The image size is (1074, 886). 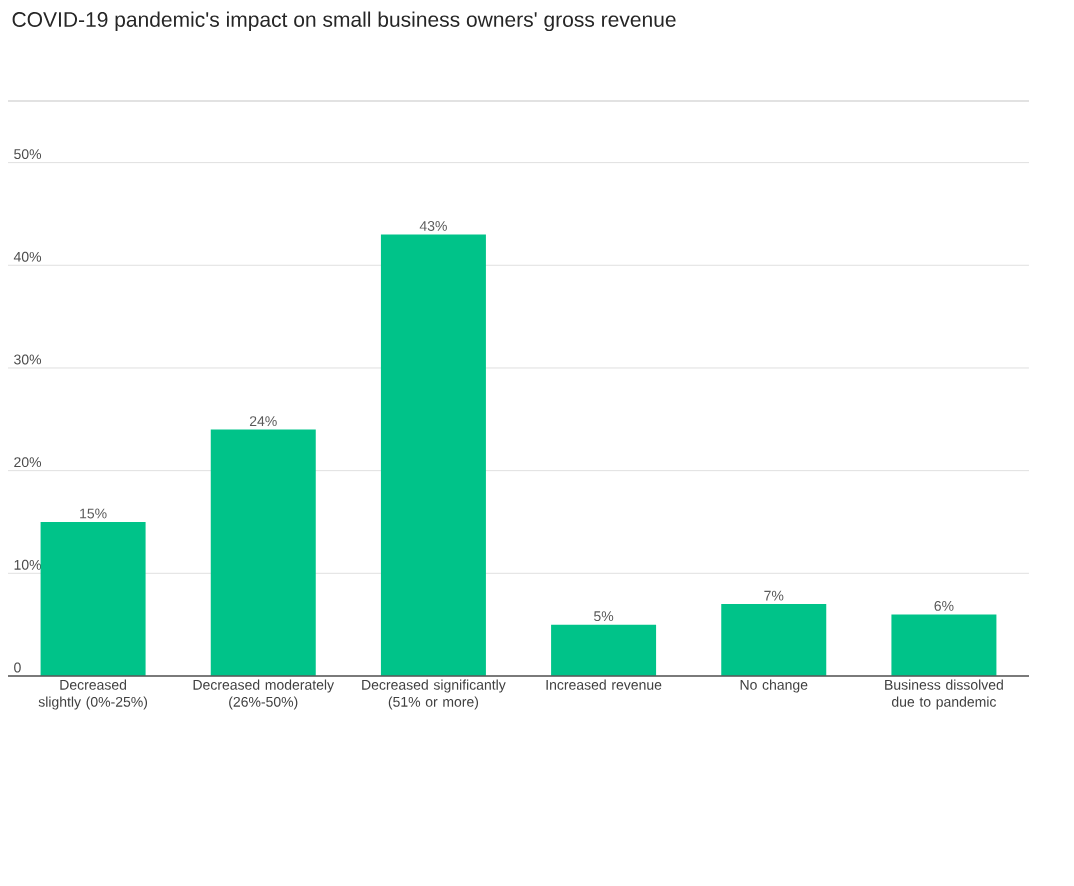 I want to click on x-tick-label: Increased revenue, so click(x=604, y=684).